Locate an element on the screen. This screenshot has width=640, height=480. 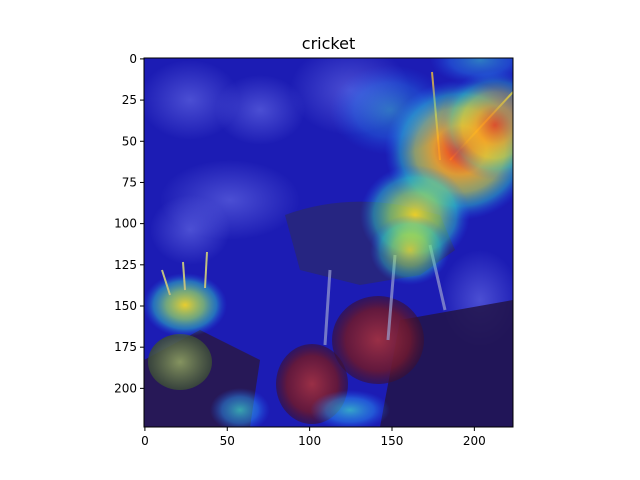
x-axis-ticks: 0 50 100 150 200 is located at coordinates (313, 437).